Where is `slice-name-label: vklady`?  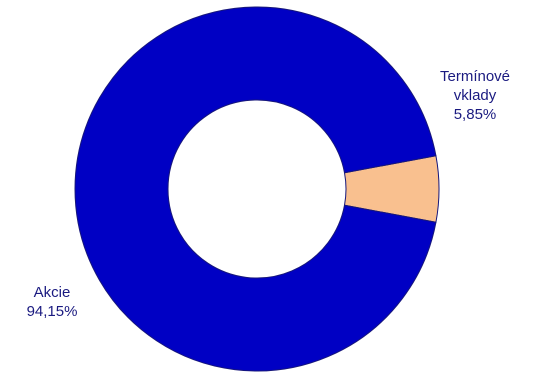
slice-name-label: vklady is located at coordinates (475, 95).